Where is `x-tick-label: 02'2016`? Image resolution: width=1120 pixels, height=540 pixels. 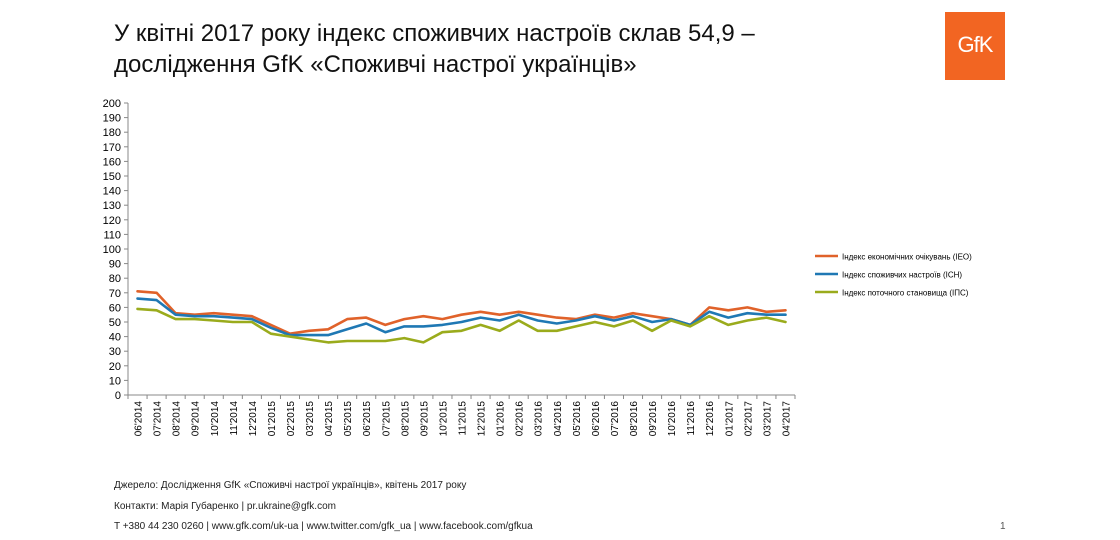
x-tick-label: 02'2016 is located at coordinates (520, 419).